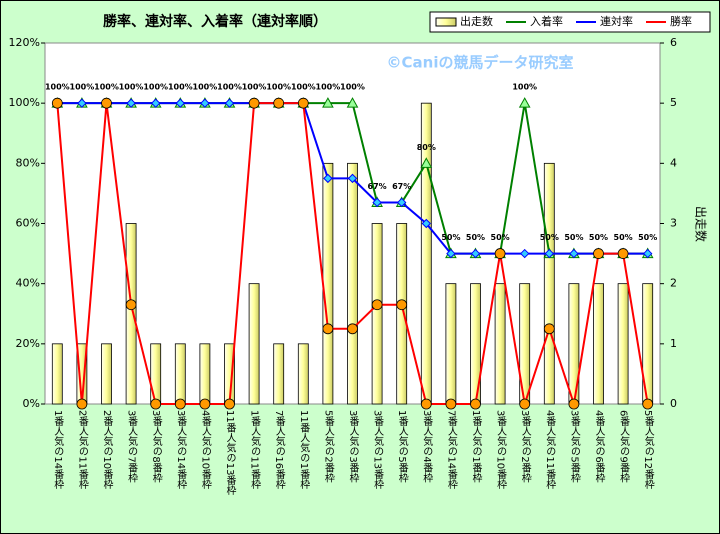 This screenshot has width=720, height=534. I want to click on legend-label: 出走数, so click(476, 21).